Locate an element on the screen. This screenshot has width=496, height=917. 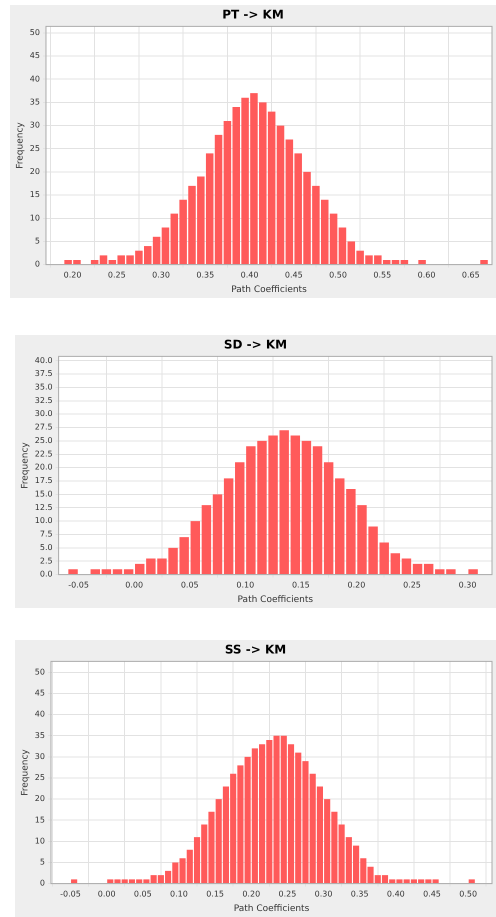
y-tick-label: 25.0 is located at coordinates (43, 440).